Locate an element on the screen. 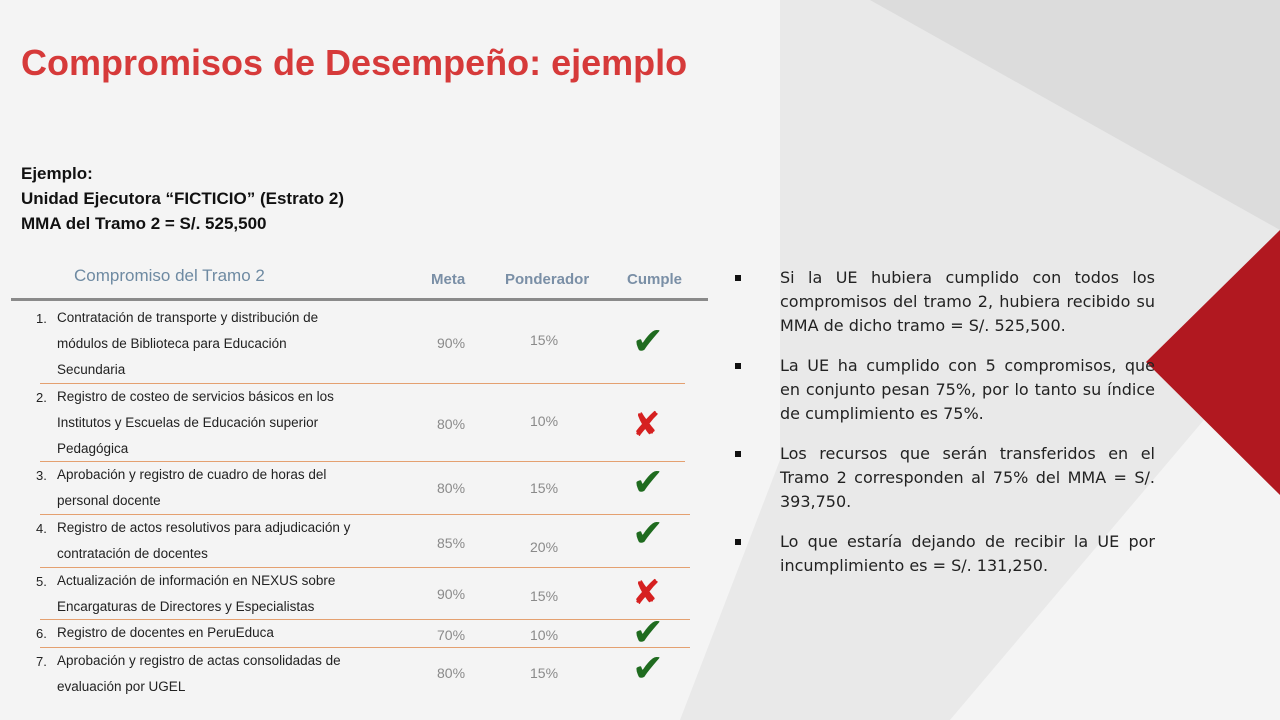 Image resolution: width=1280 pixels, height=720 pixels. header-meta: Meta is located at coordinates (448, 279).